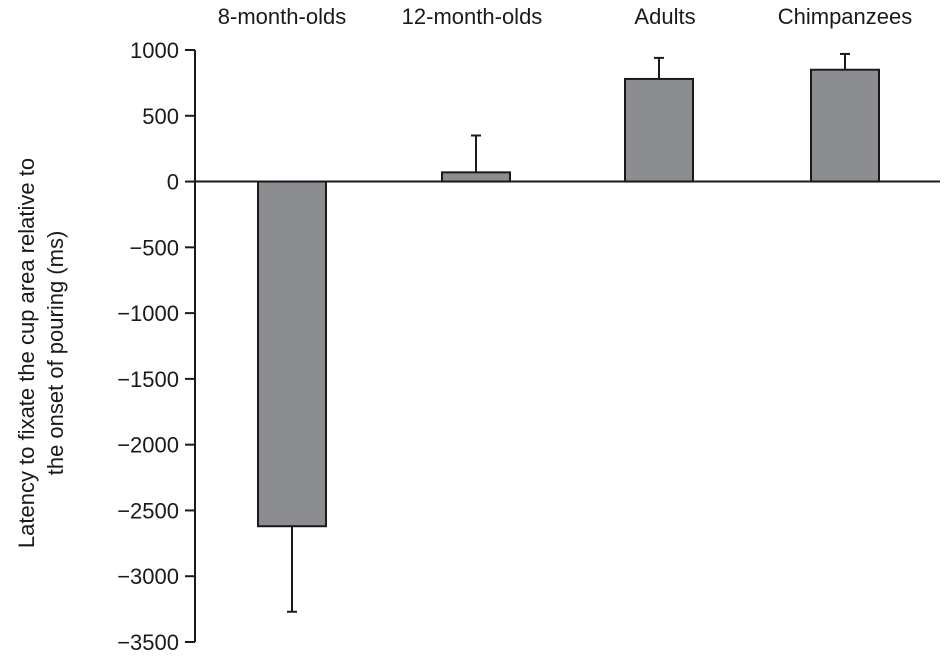  I want to click on bar-8-month-olds, so click(292, 354).